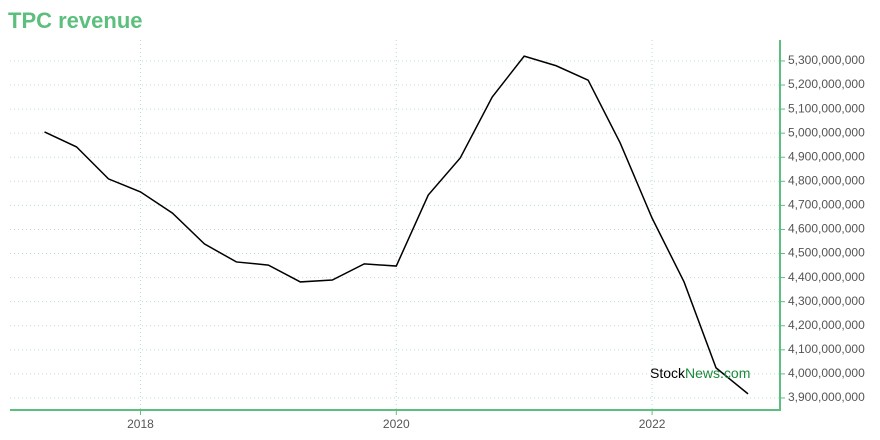 Image resolution: width=880 pixels, height=440 pixels. What do you see at coordinates (75, 20) in the screenshot?
I see `chart-title: TPC revenue` at bounding box center [75, 20].